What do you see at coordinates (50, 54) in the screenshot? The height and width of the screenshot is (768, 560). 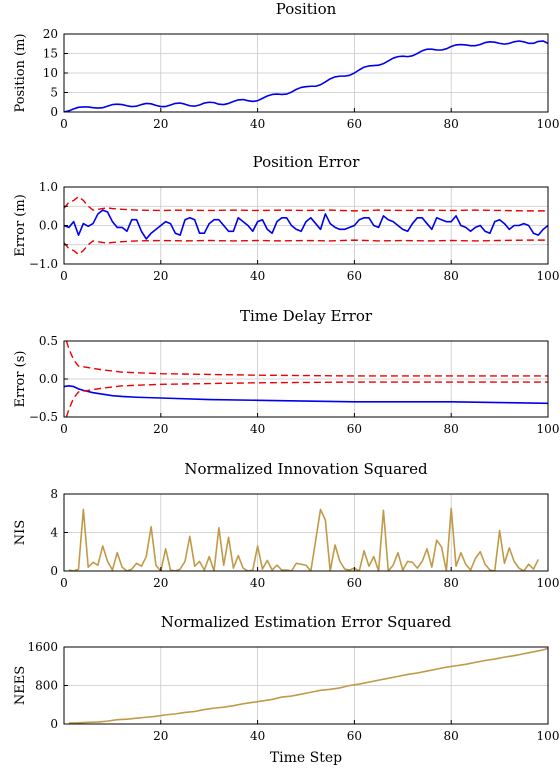 I see `y-tick-label: 15` at bounding box center [50, 54].